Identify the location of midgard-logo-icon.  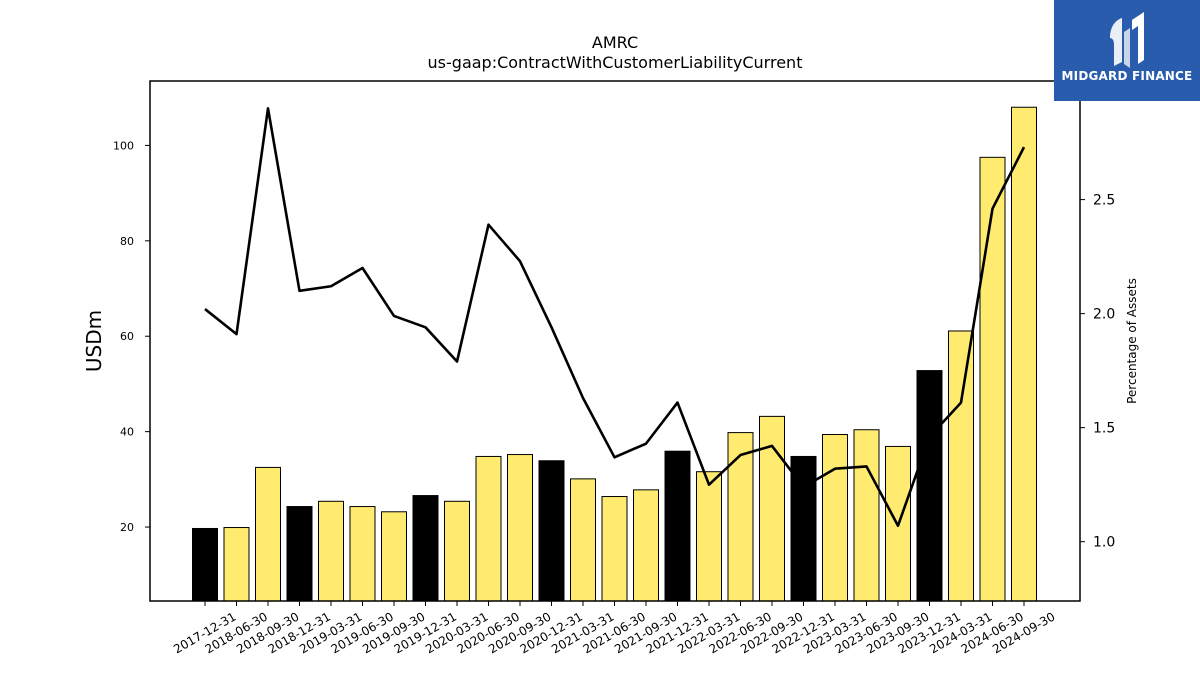
(1127, 40).